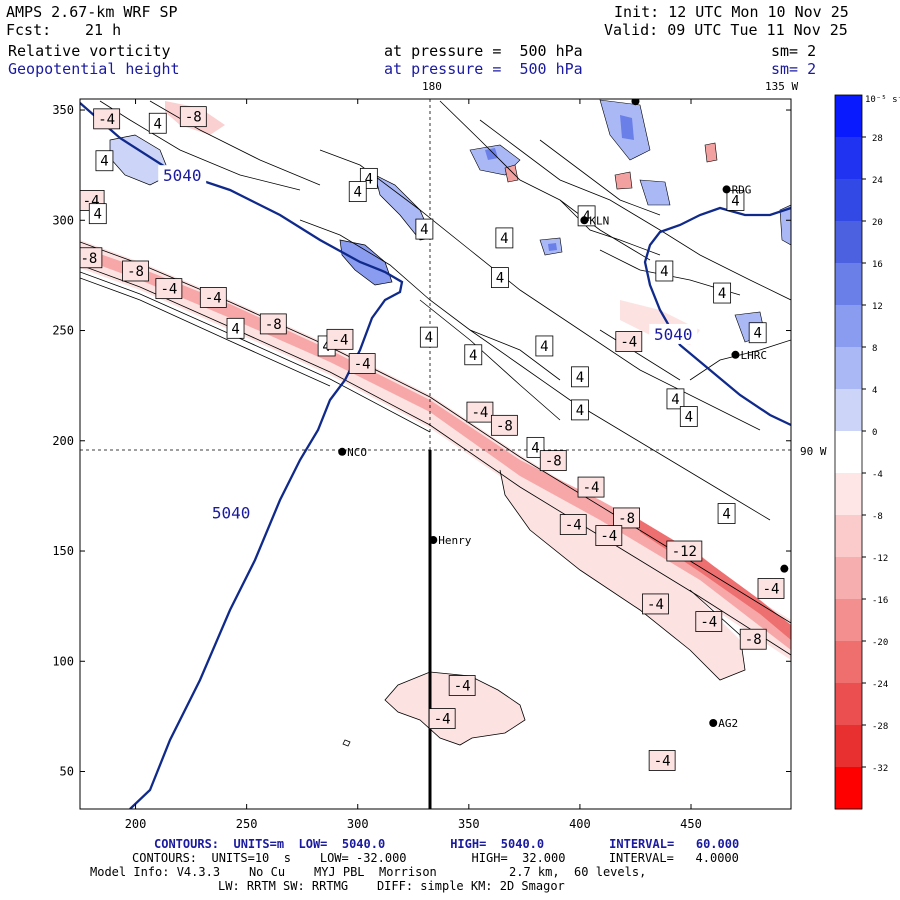 The image size is (900, 900). Describe the element at coordinates (469, 824) in the screenshot. I see `x-tick-label: 350` at that location.